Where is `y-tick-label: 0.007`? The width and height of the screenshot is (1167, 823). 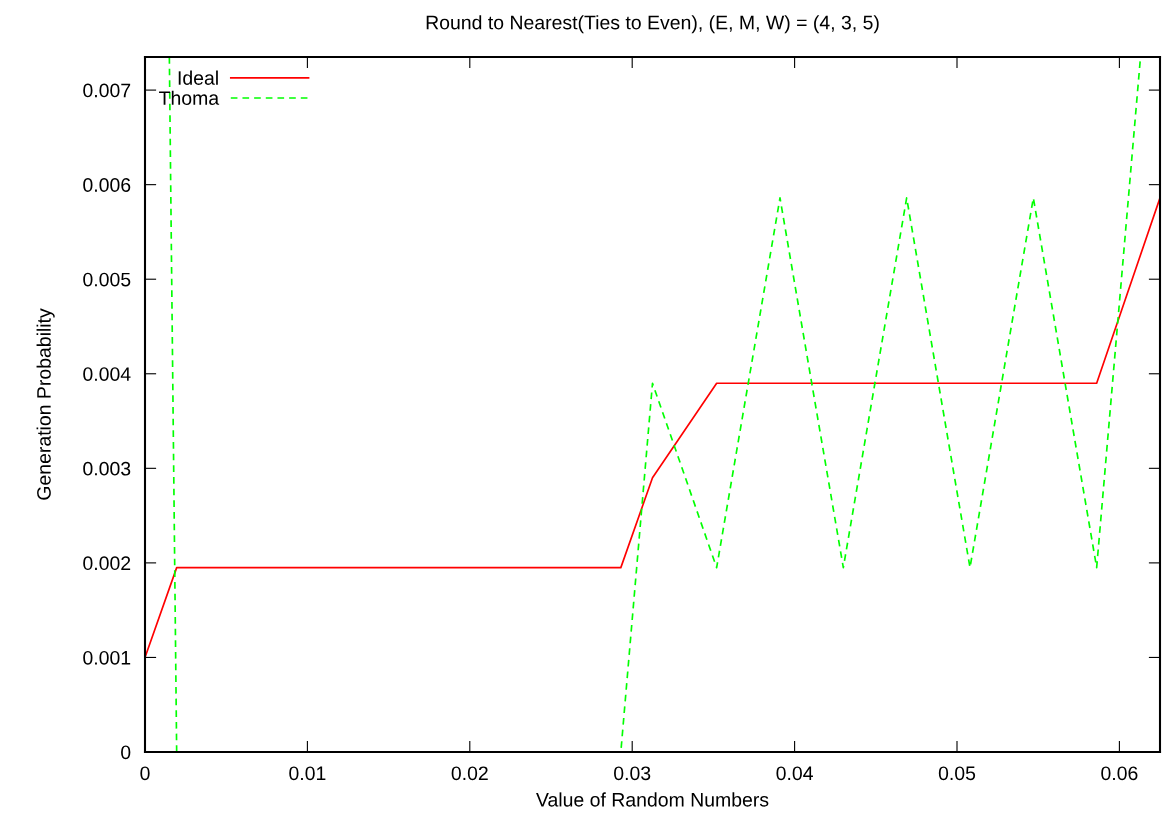
y-tick-label: 0.007 is located at coordinates (107, 90).